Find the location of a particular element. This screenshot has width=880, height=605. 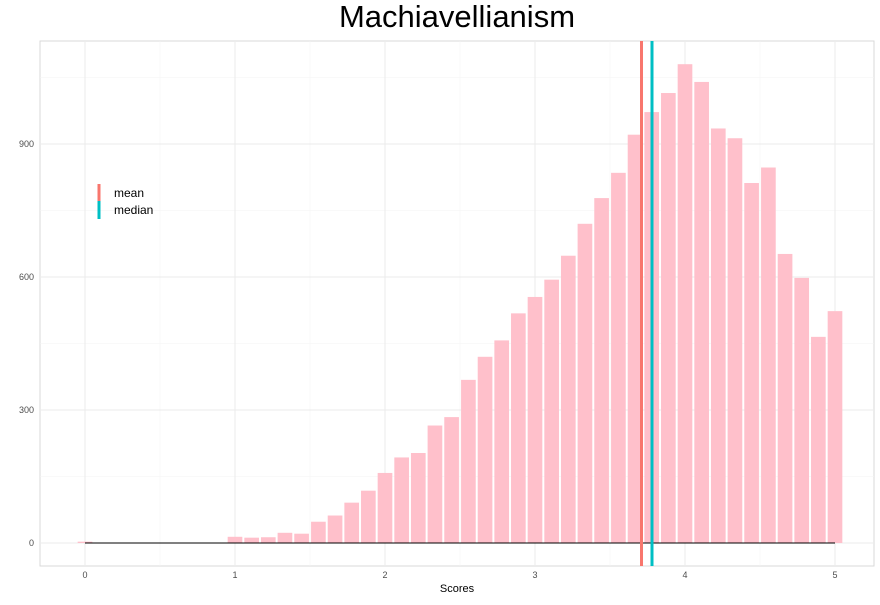

x-tick-label: 1 is located at coordinates (234, 575).